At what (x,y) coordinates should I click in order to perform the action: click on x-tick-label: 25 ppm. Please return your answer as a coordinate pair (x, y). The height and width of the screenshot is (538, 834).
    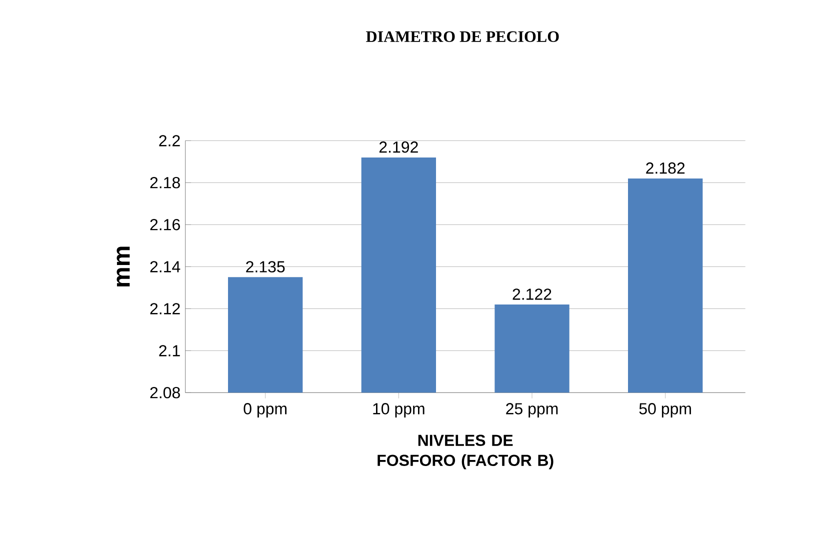
    Looking at the image, I should click on (532, 410).